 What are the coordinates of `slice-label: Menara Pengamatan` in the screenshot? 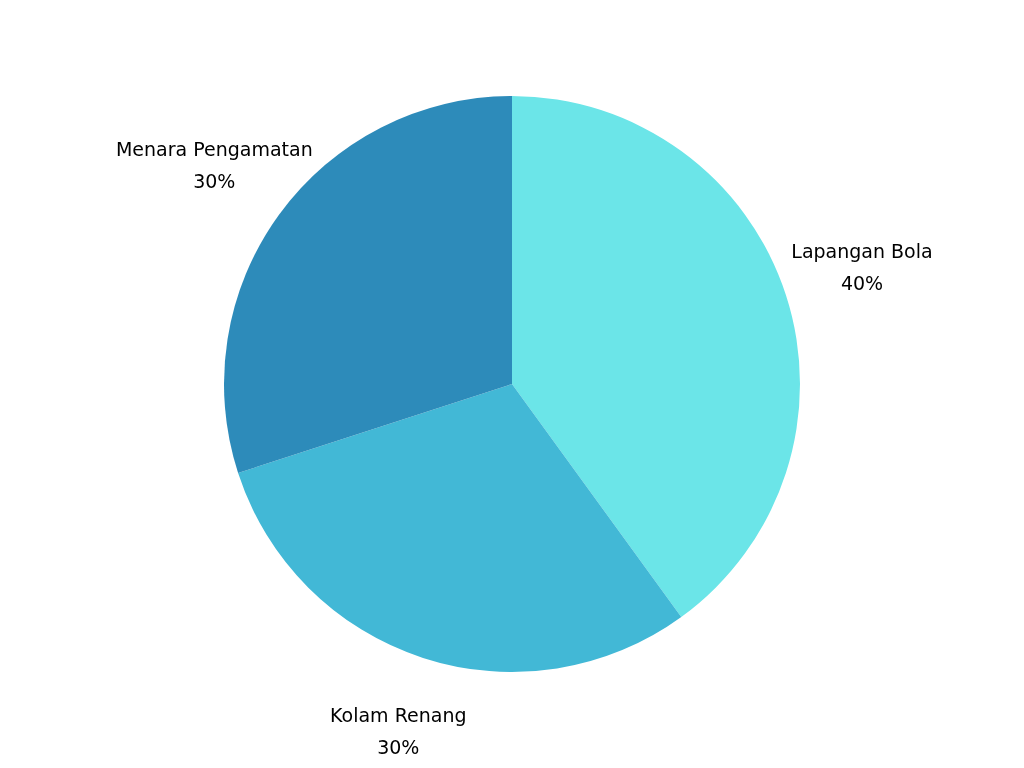 It's located at (214, 148).